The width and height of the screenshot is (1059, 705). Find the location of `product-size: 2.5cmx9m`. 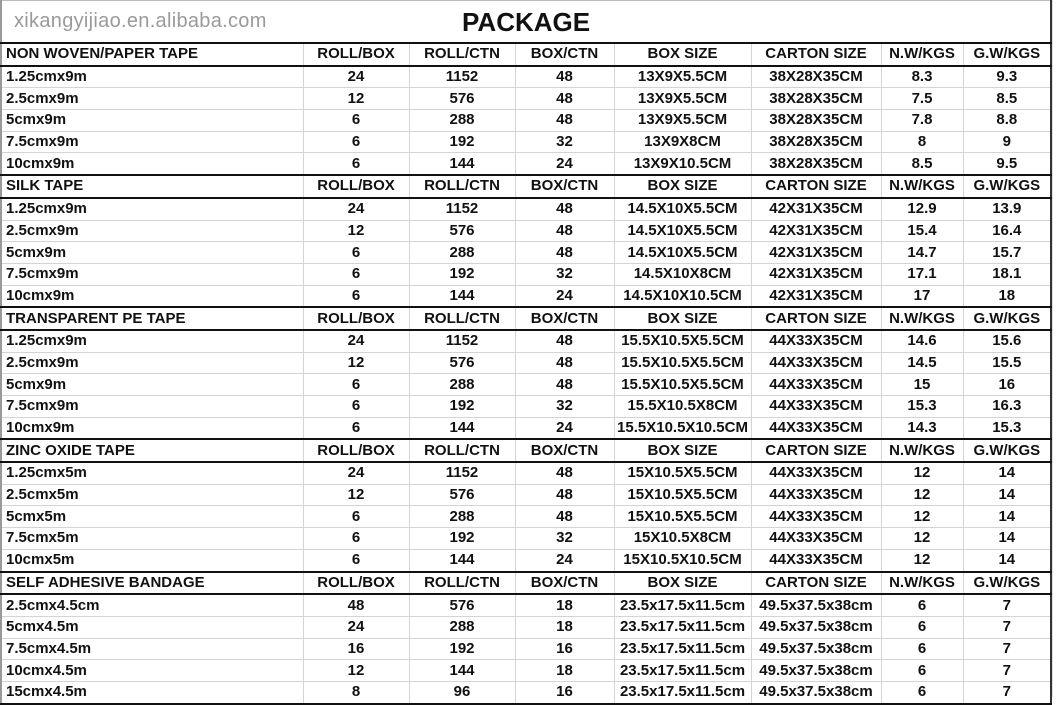

product-size: 2.5cmx9m is located at coordinates (152, 99).